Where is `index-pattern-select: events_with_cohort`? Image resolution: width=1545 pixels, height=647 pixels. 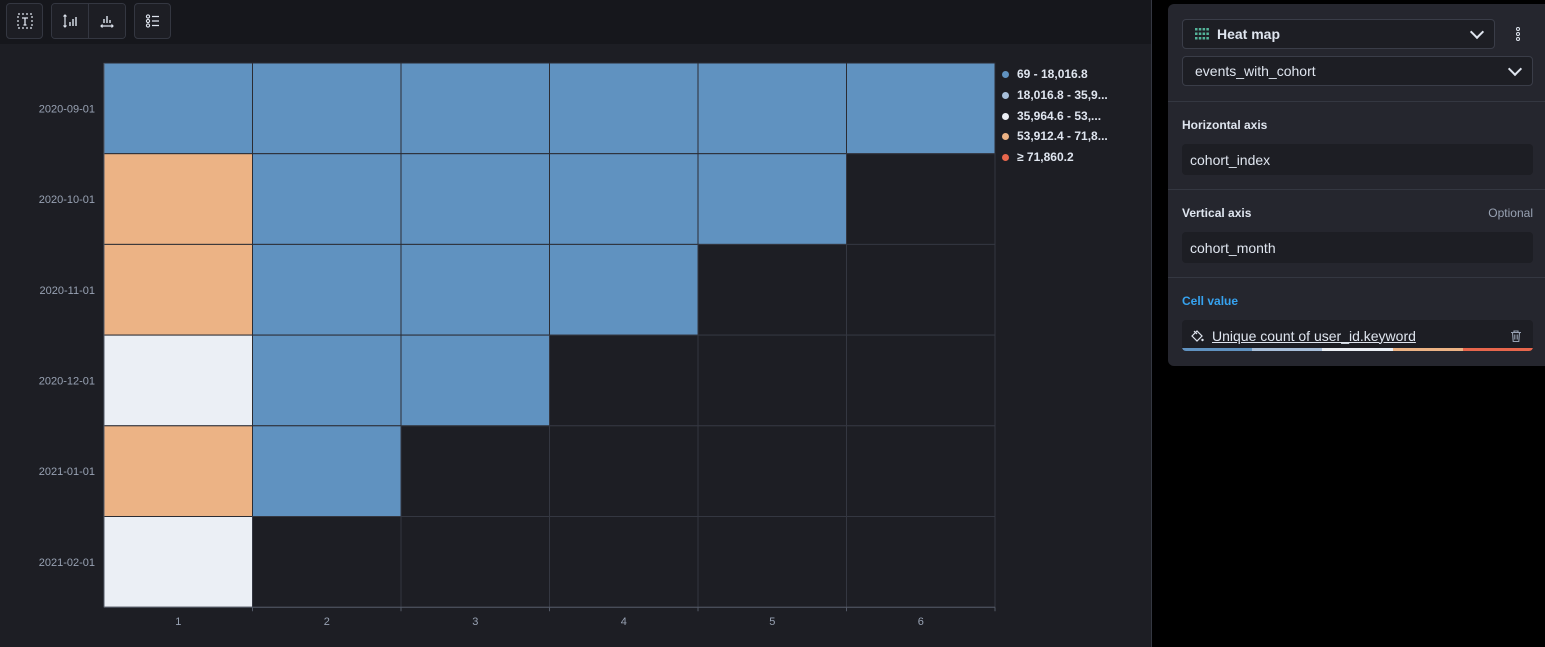
index-pattern-select: events_with_cohort is located at coordinates (1357, 71).